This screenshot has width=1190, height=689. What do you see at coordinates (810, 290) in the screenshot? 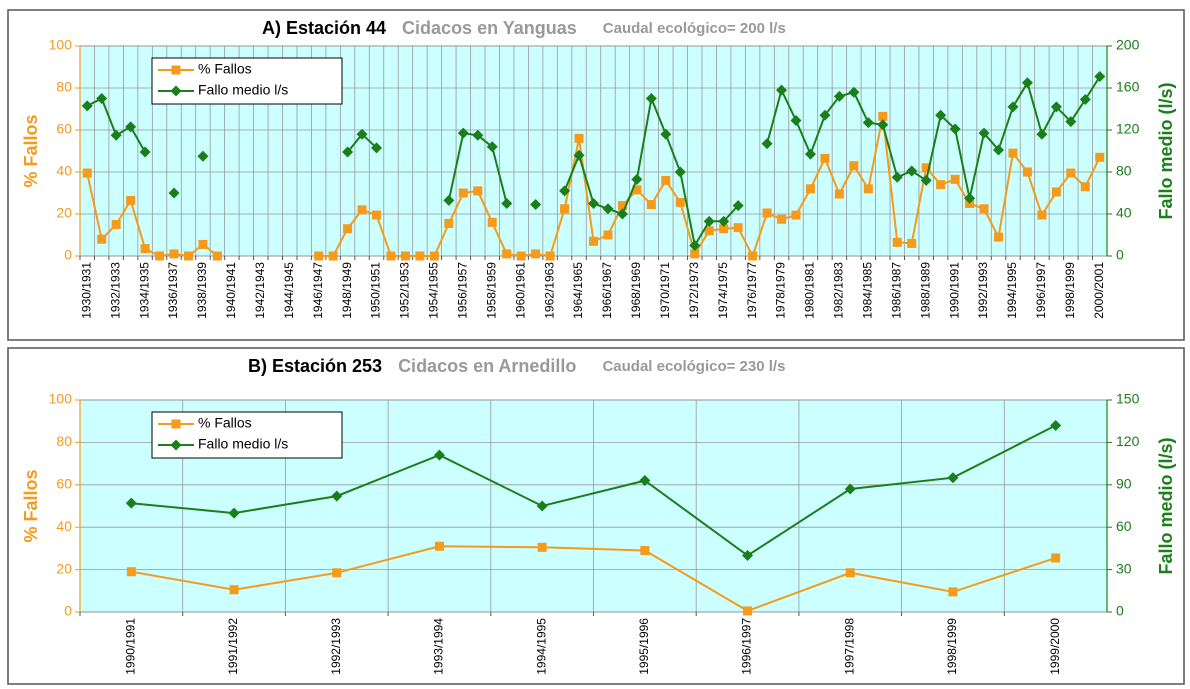
I see `x-tick-label: 1980/1981` at bounding box center [810, 290].